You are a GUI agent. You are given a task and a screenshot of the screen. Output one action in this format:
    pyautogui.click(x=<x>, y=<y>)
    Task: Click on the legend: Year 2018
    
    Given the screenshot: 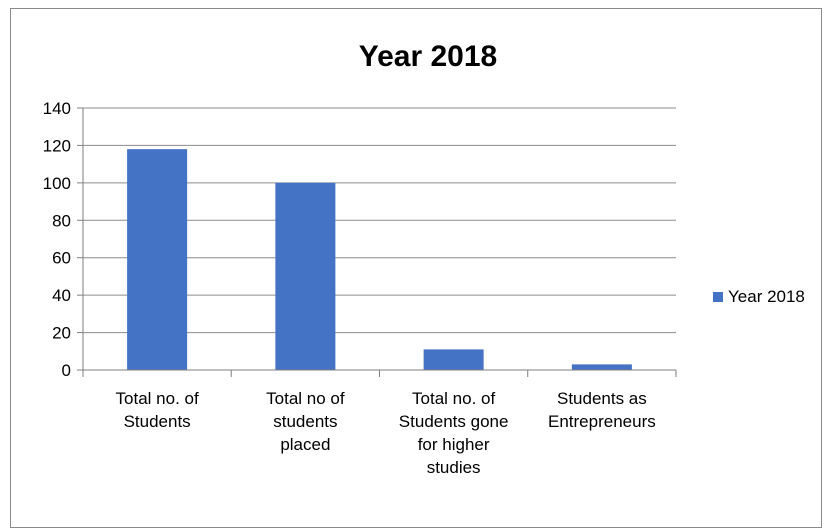 What is the action you would take?
    pyautogui.click(x=759, y=296)
    